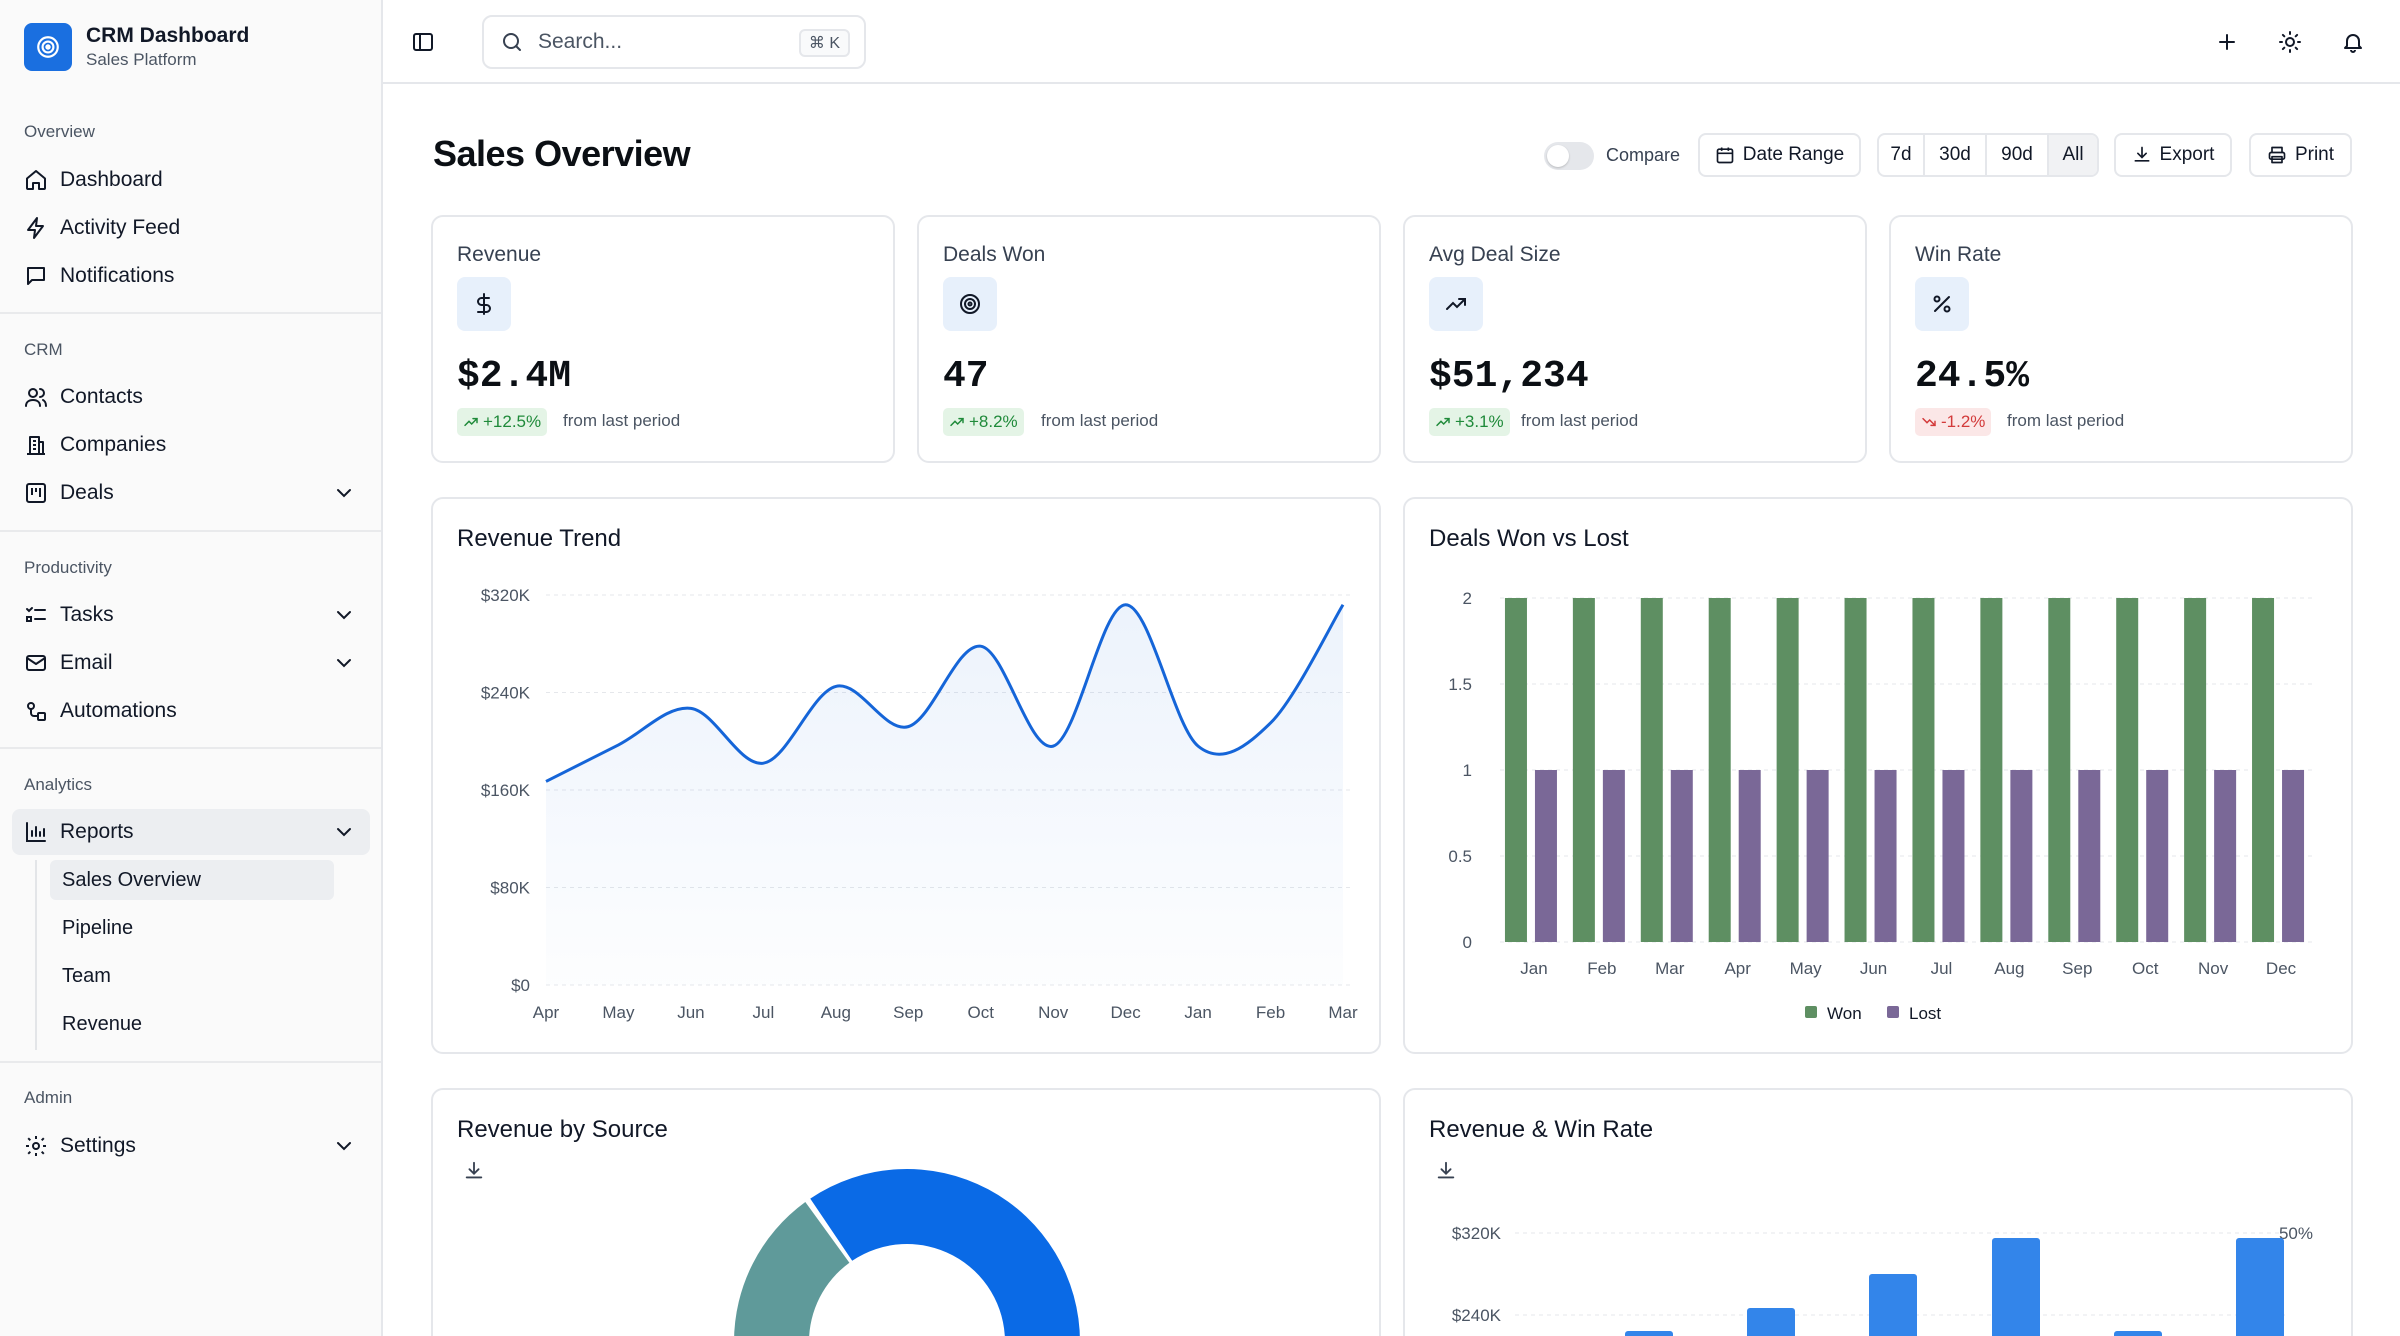 This screenshot has width=2400, height=1336. Describe the element at coordinates (191, 1146) in the screenshot. I see `sidebar-item-settings: Settings` at that location.